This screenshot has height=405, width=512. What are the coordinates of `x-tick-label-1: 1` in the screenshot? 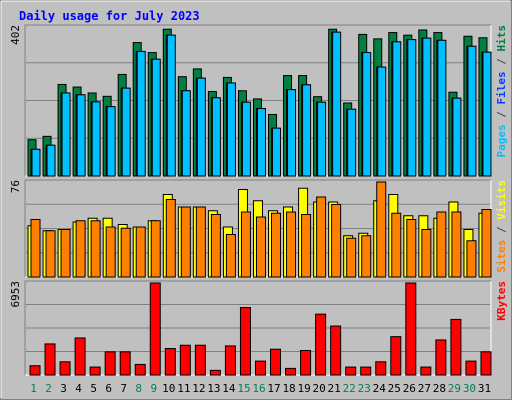 It's located at (33, 388).